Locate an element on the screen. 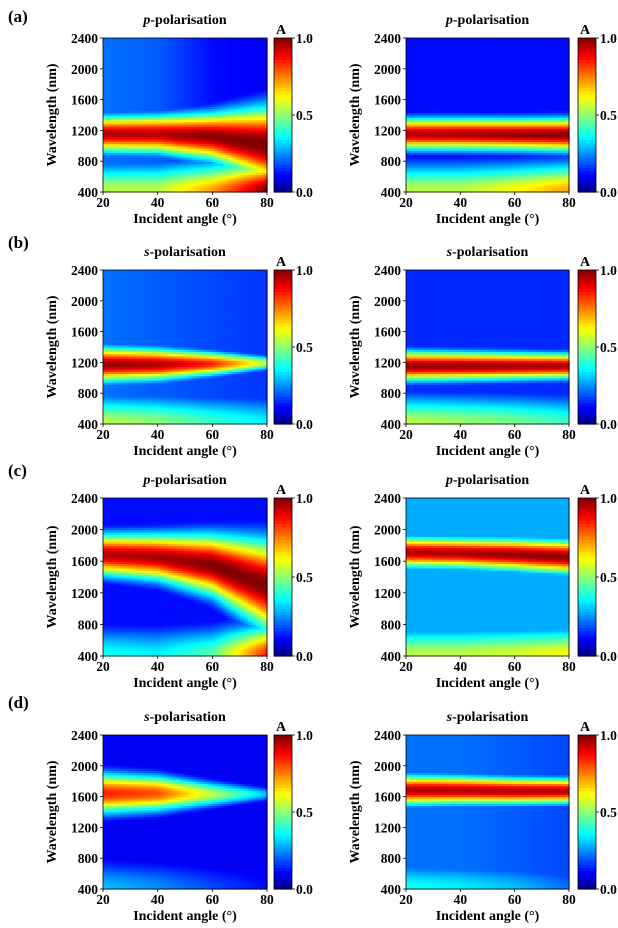 This screenshot has height=928, width=618. y-axis-label: Wavelength (nm) is located at coordinates (52, 114).